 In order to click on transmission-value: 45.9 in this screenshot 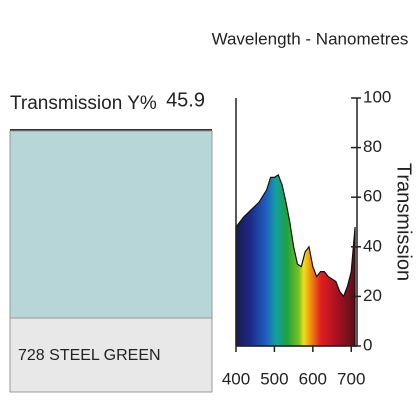, I will do `click(185, 100)`.